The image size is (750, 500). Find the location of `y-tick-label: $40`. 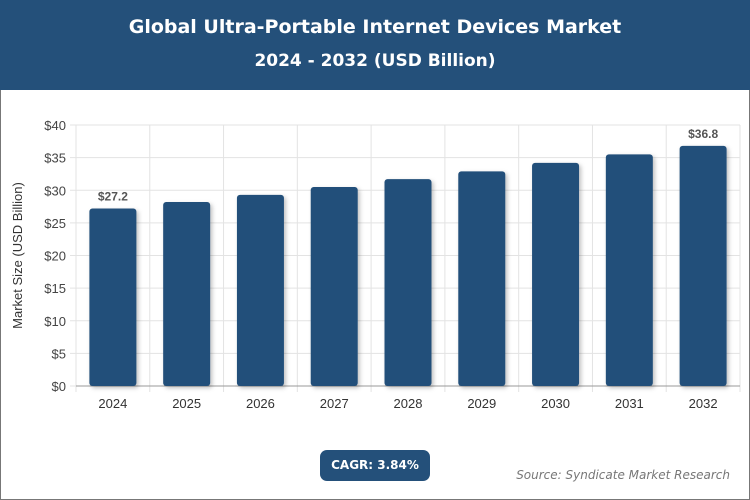

y-tick-label: $40 is located at coordinates (55, 125).